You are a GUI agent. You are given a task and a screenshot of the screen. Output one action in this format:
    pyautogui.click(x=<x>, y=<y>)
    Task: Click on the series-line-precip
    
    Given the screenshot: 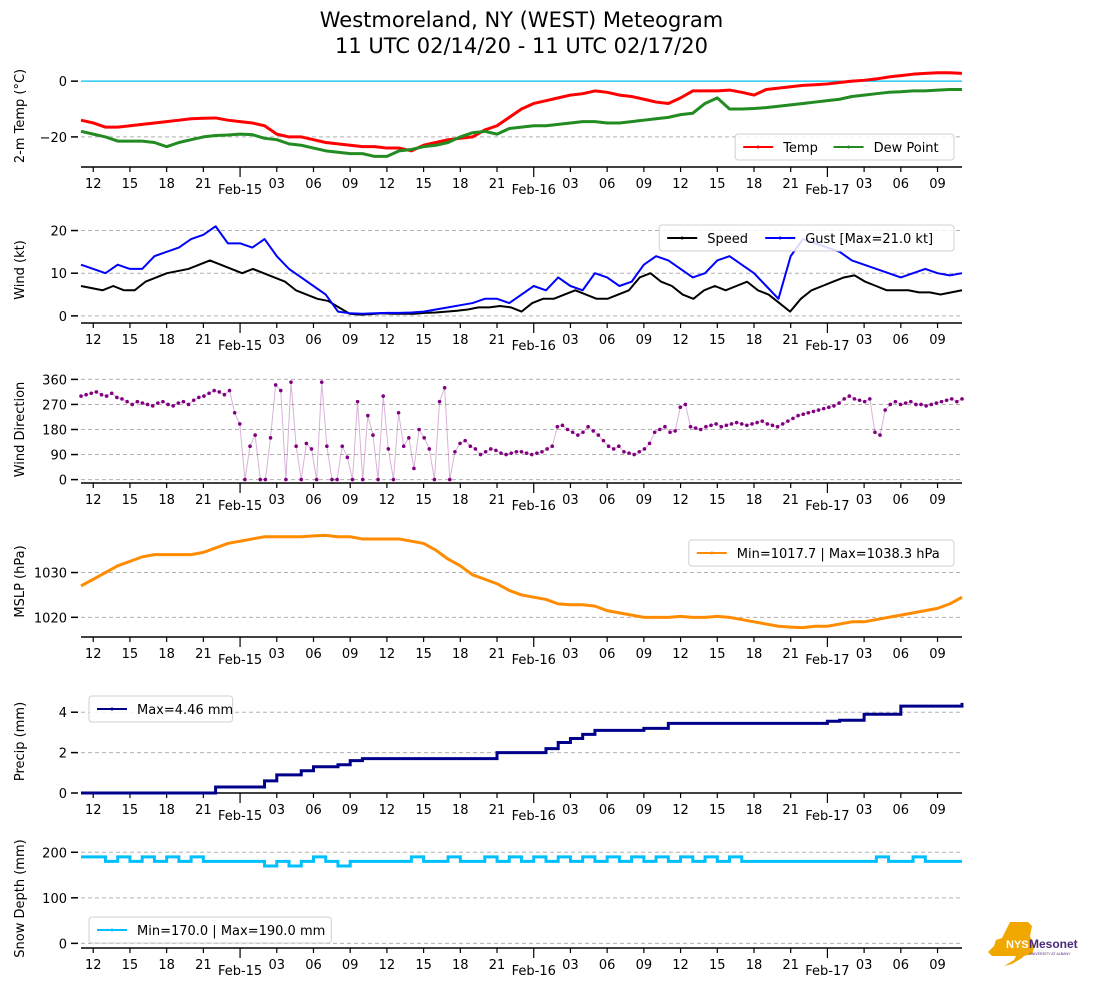 What is the action you would take?
    pyautogui.click(x=522, y=748)
    